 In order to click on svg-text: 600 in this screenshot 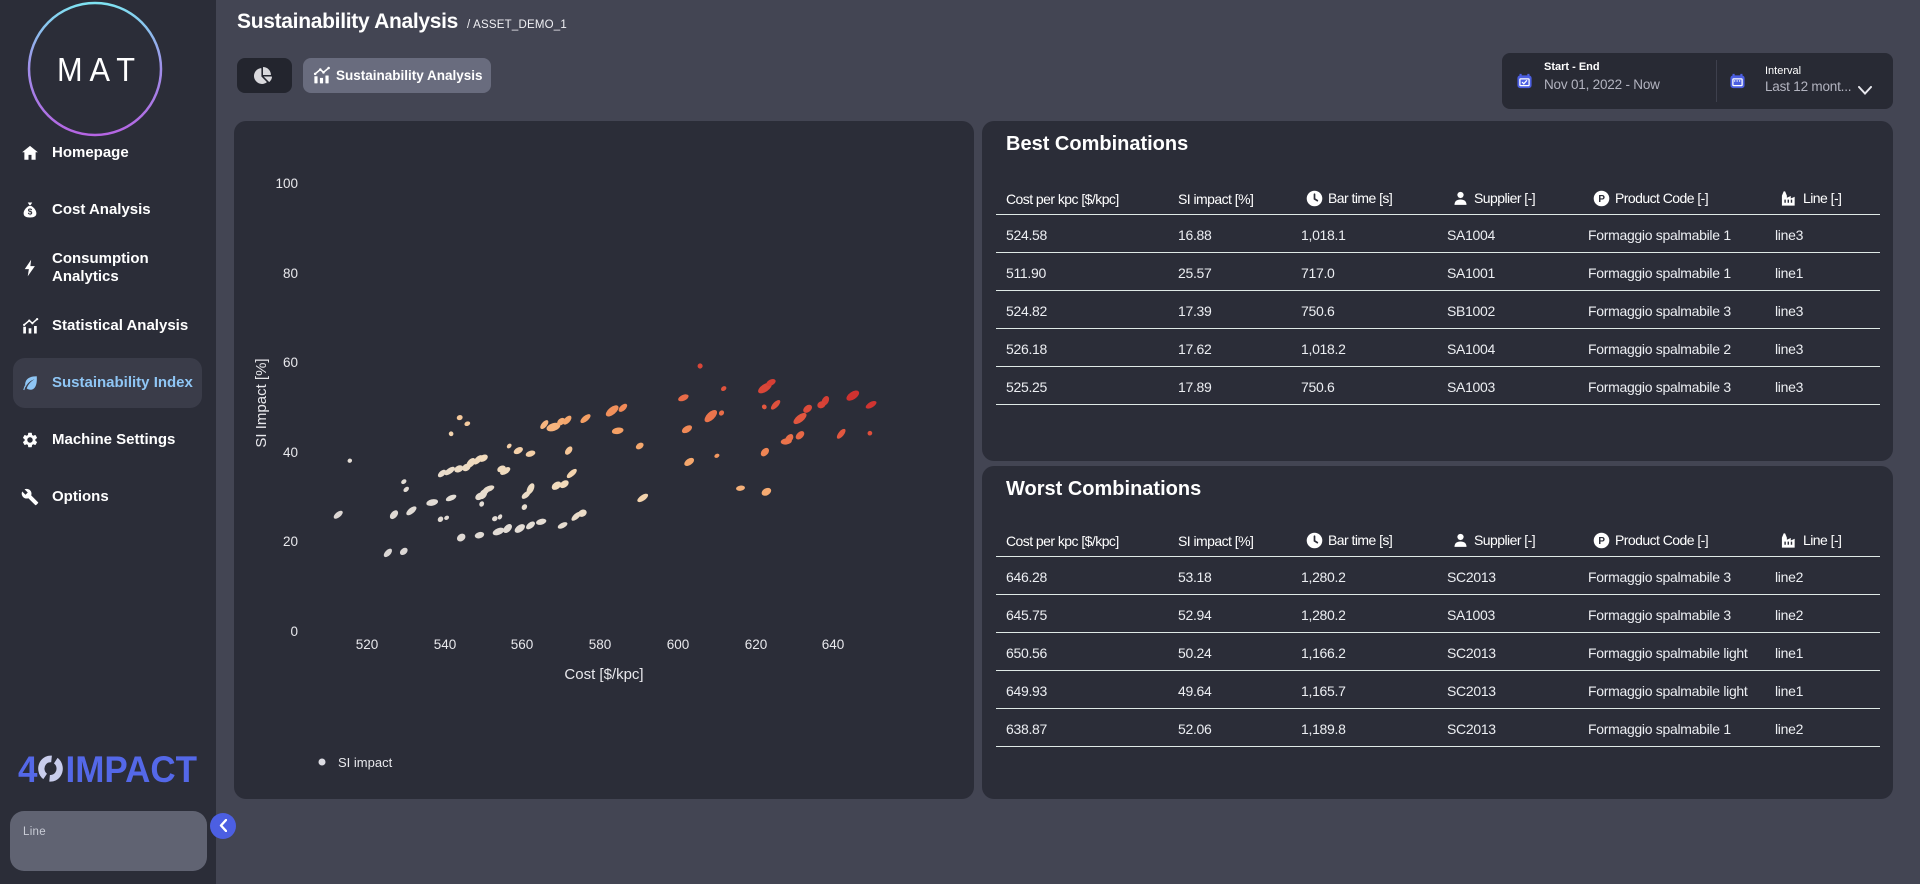, I will do `click(678, 644)`.